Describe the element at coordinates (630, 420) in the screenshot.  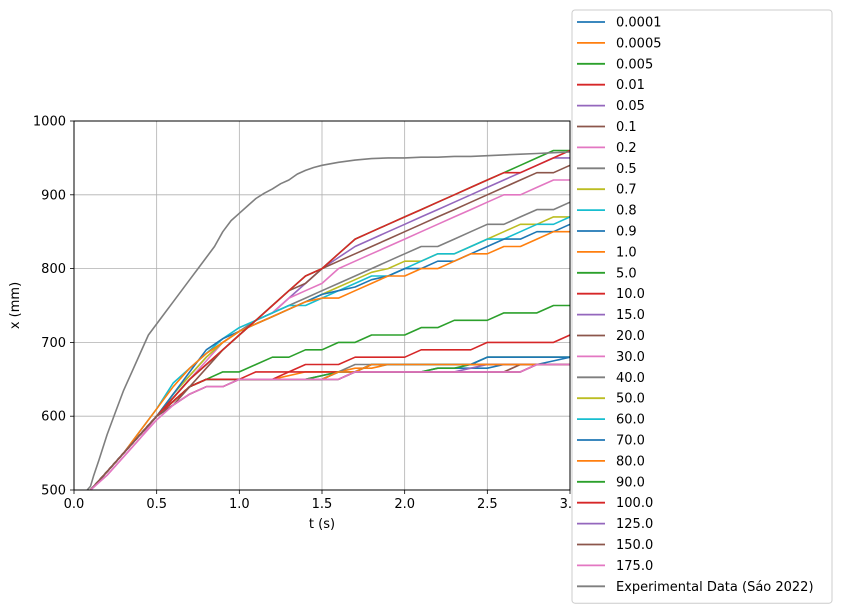
I see `legend-entry-19: 60.0` at that location.